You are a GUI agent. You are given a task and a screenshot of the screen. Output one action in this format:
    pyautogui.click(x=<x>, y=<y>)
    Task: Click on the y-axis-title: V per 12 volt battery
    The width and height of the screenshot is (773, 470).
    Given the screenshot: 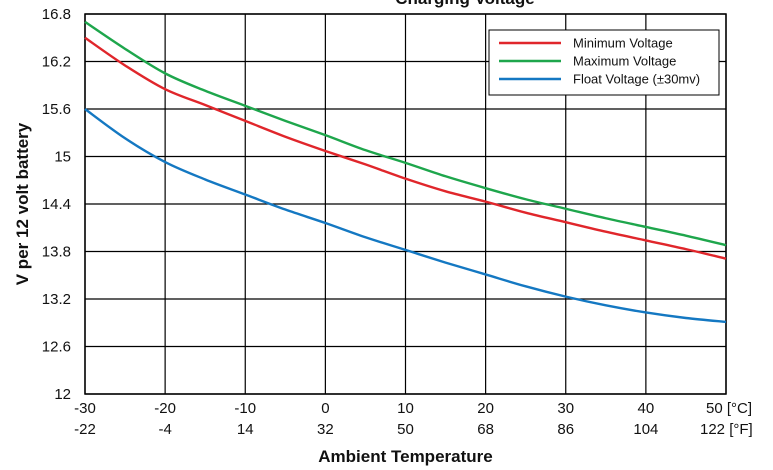 What is the action you would take?
    pyautogui.click(x=22, y=203)
    